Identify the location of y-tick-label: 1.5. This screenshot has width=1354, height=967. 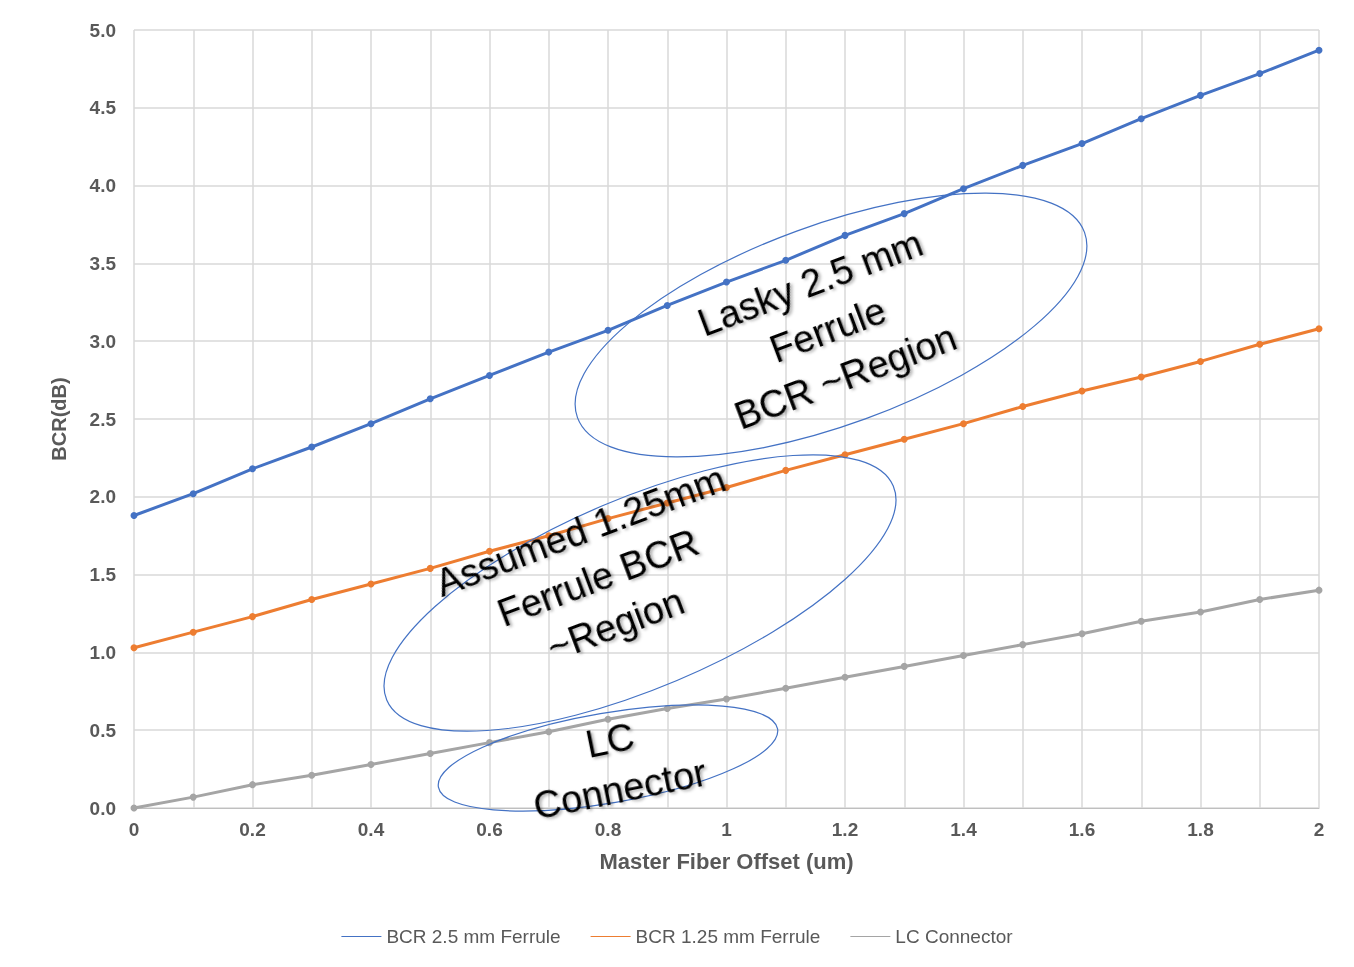
(103, 575).